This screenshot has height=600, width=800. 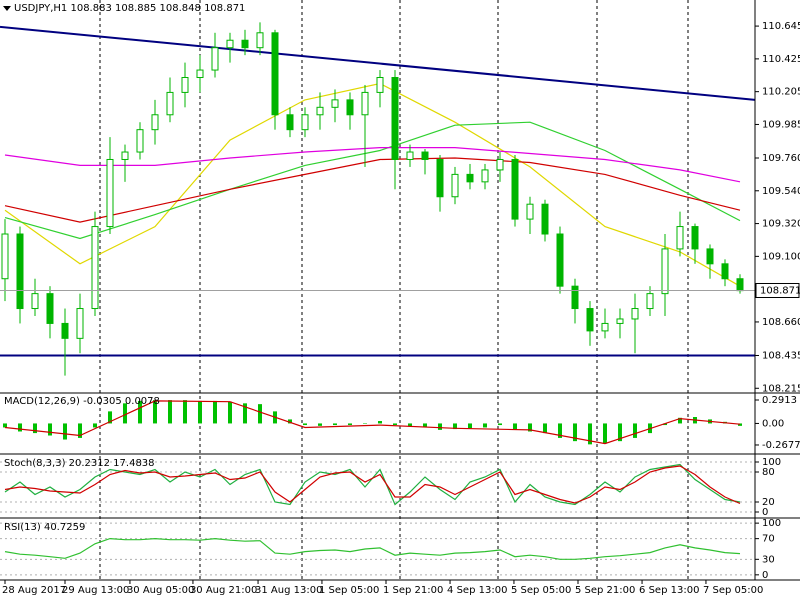 I want to click on x-tick-label: 5 Sep 21:00, so click(x=605, y=590).